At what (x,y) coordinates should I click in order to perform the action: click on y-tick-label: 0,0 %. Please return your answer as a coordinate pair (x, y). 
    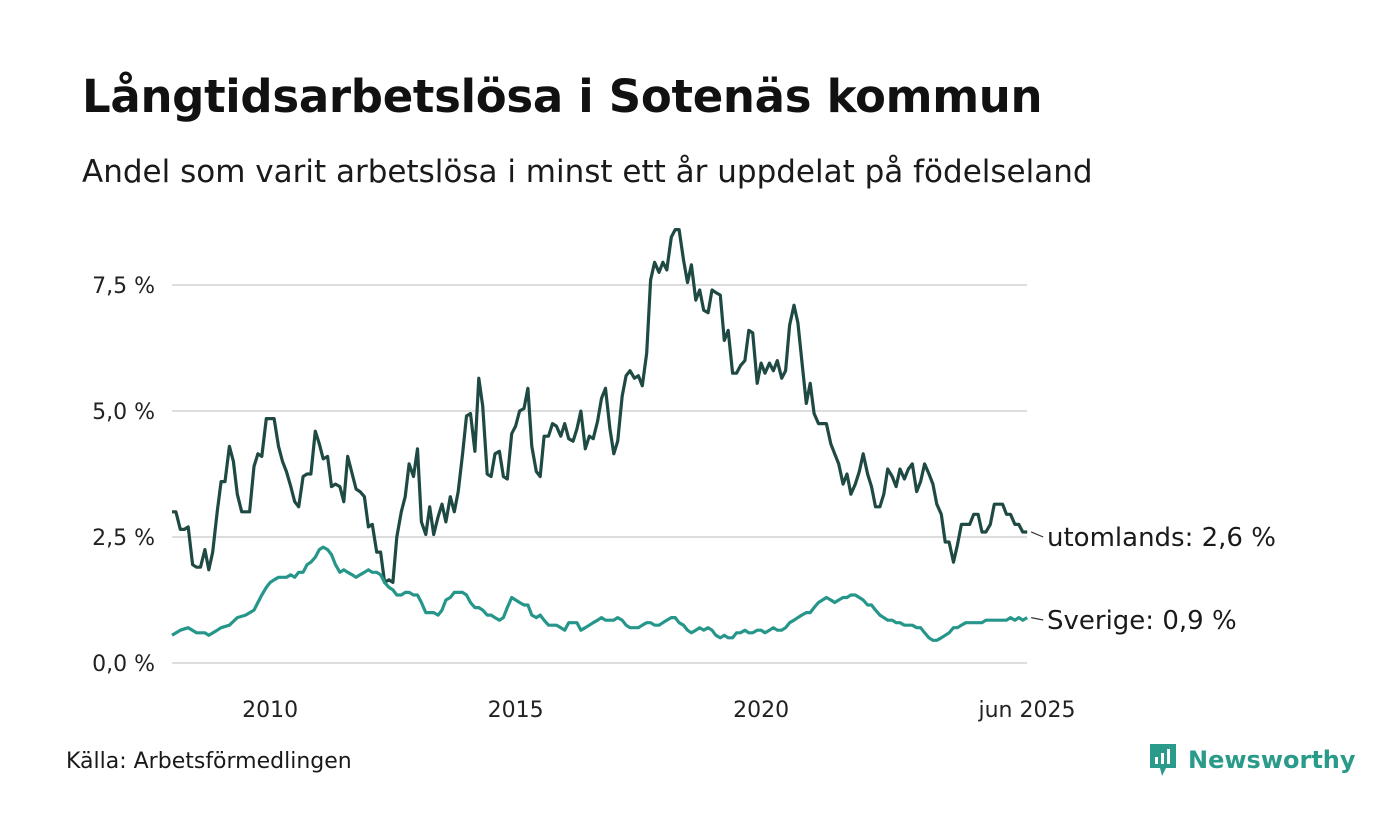
    Looking at the image, I should click on (123, 664).